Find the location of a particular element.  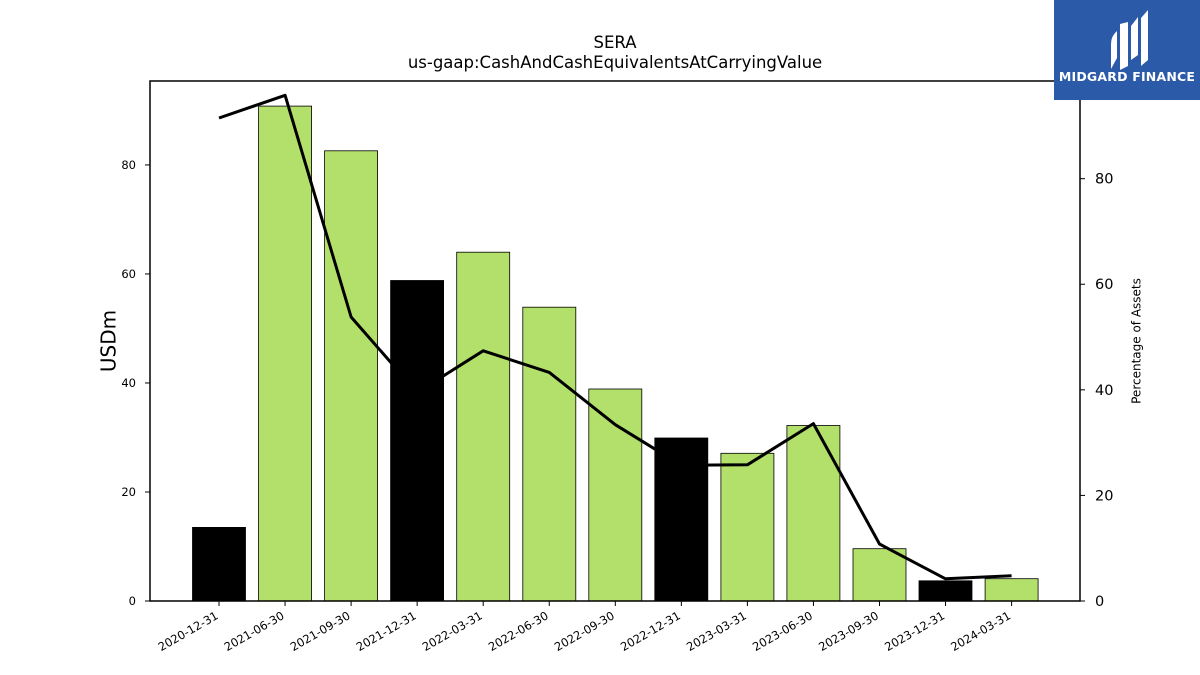

logo-text: MIDGARD FINANCE is located at coordinates (1127, 76).